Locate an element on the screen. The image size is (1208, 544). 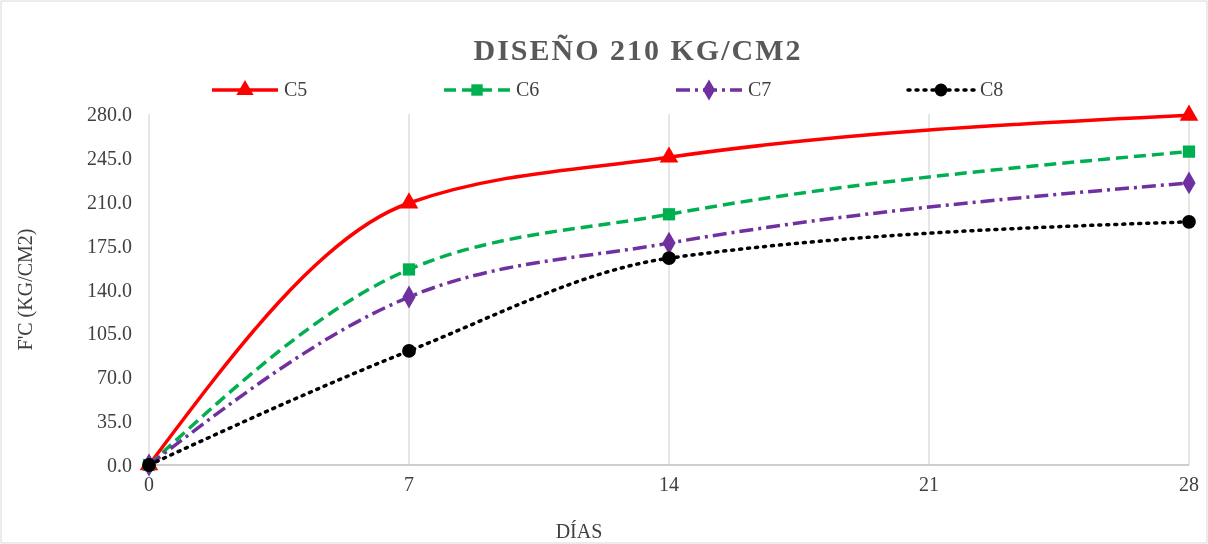
x-tick-label: 28 is located at coordinates (1189, 484).